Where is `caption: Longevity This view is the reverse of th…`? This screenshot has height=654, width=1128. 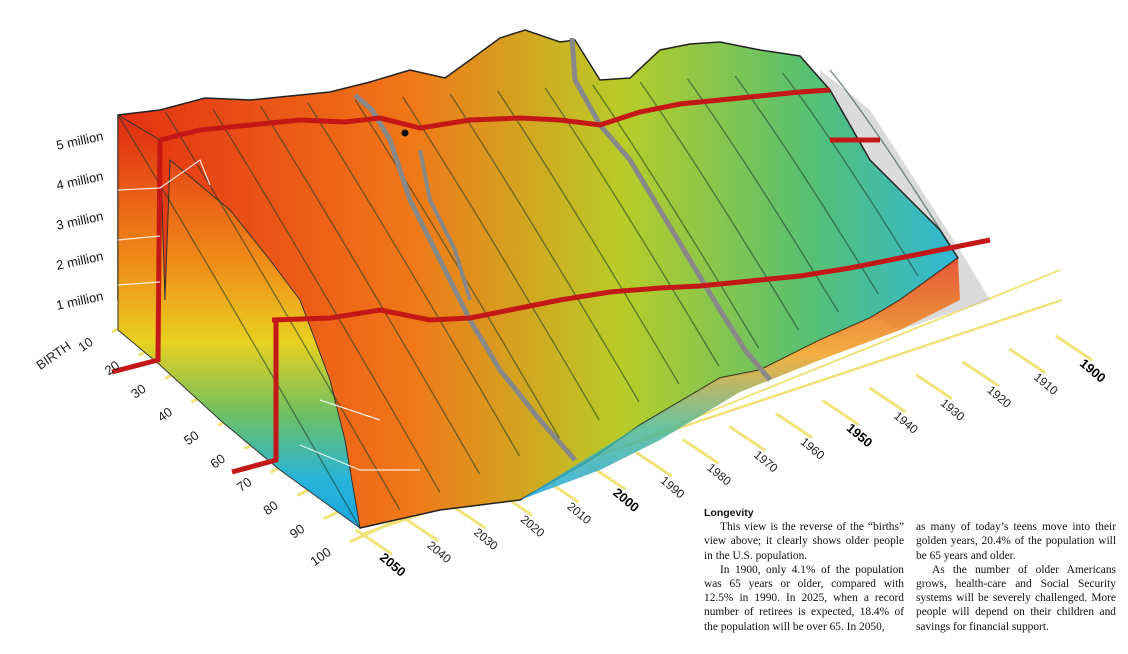
caption: Longevity This view is the reverse of th… is located at coordinates (910, 570).